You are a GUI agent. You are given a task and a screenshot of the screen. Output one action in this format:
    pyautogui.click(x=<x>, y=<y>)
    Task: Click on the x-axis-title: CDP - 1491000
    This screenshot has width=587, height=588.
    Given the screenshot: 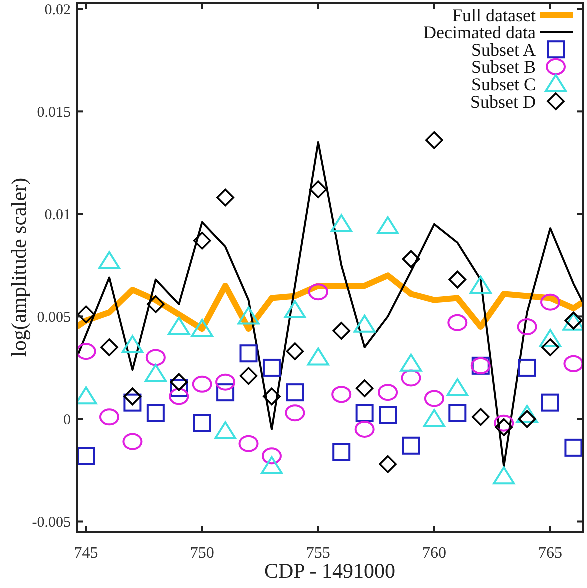 What is the action you would take?
    pyautogui.click(x=330, y=571)
    